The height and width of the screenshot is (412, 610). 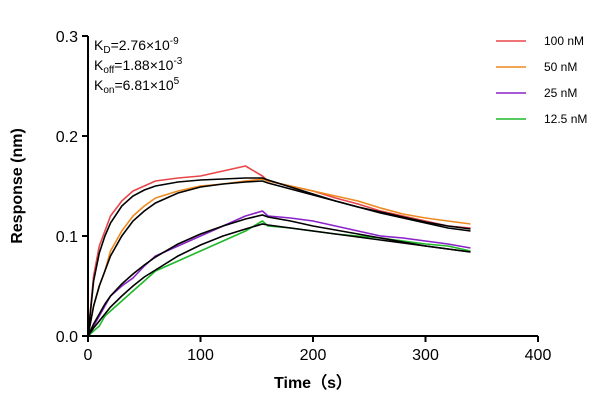 I want to click on y-axis-title: Response (nm), so click(x=17, y=186).